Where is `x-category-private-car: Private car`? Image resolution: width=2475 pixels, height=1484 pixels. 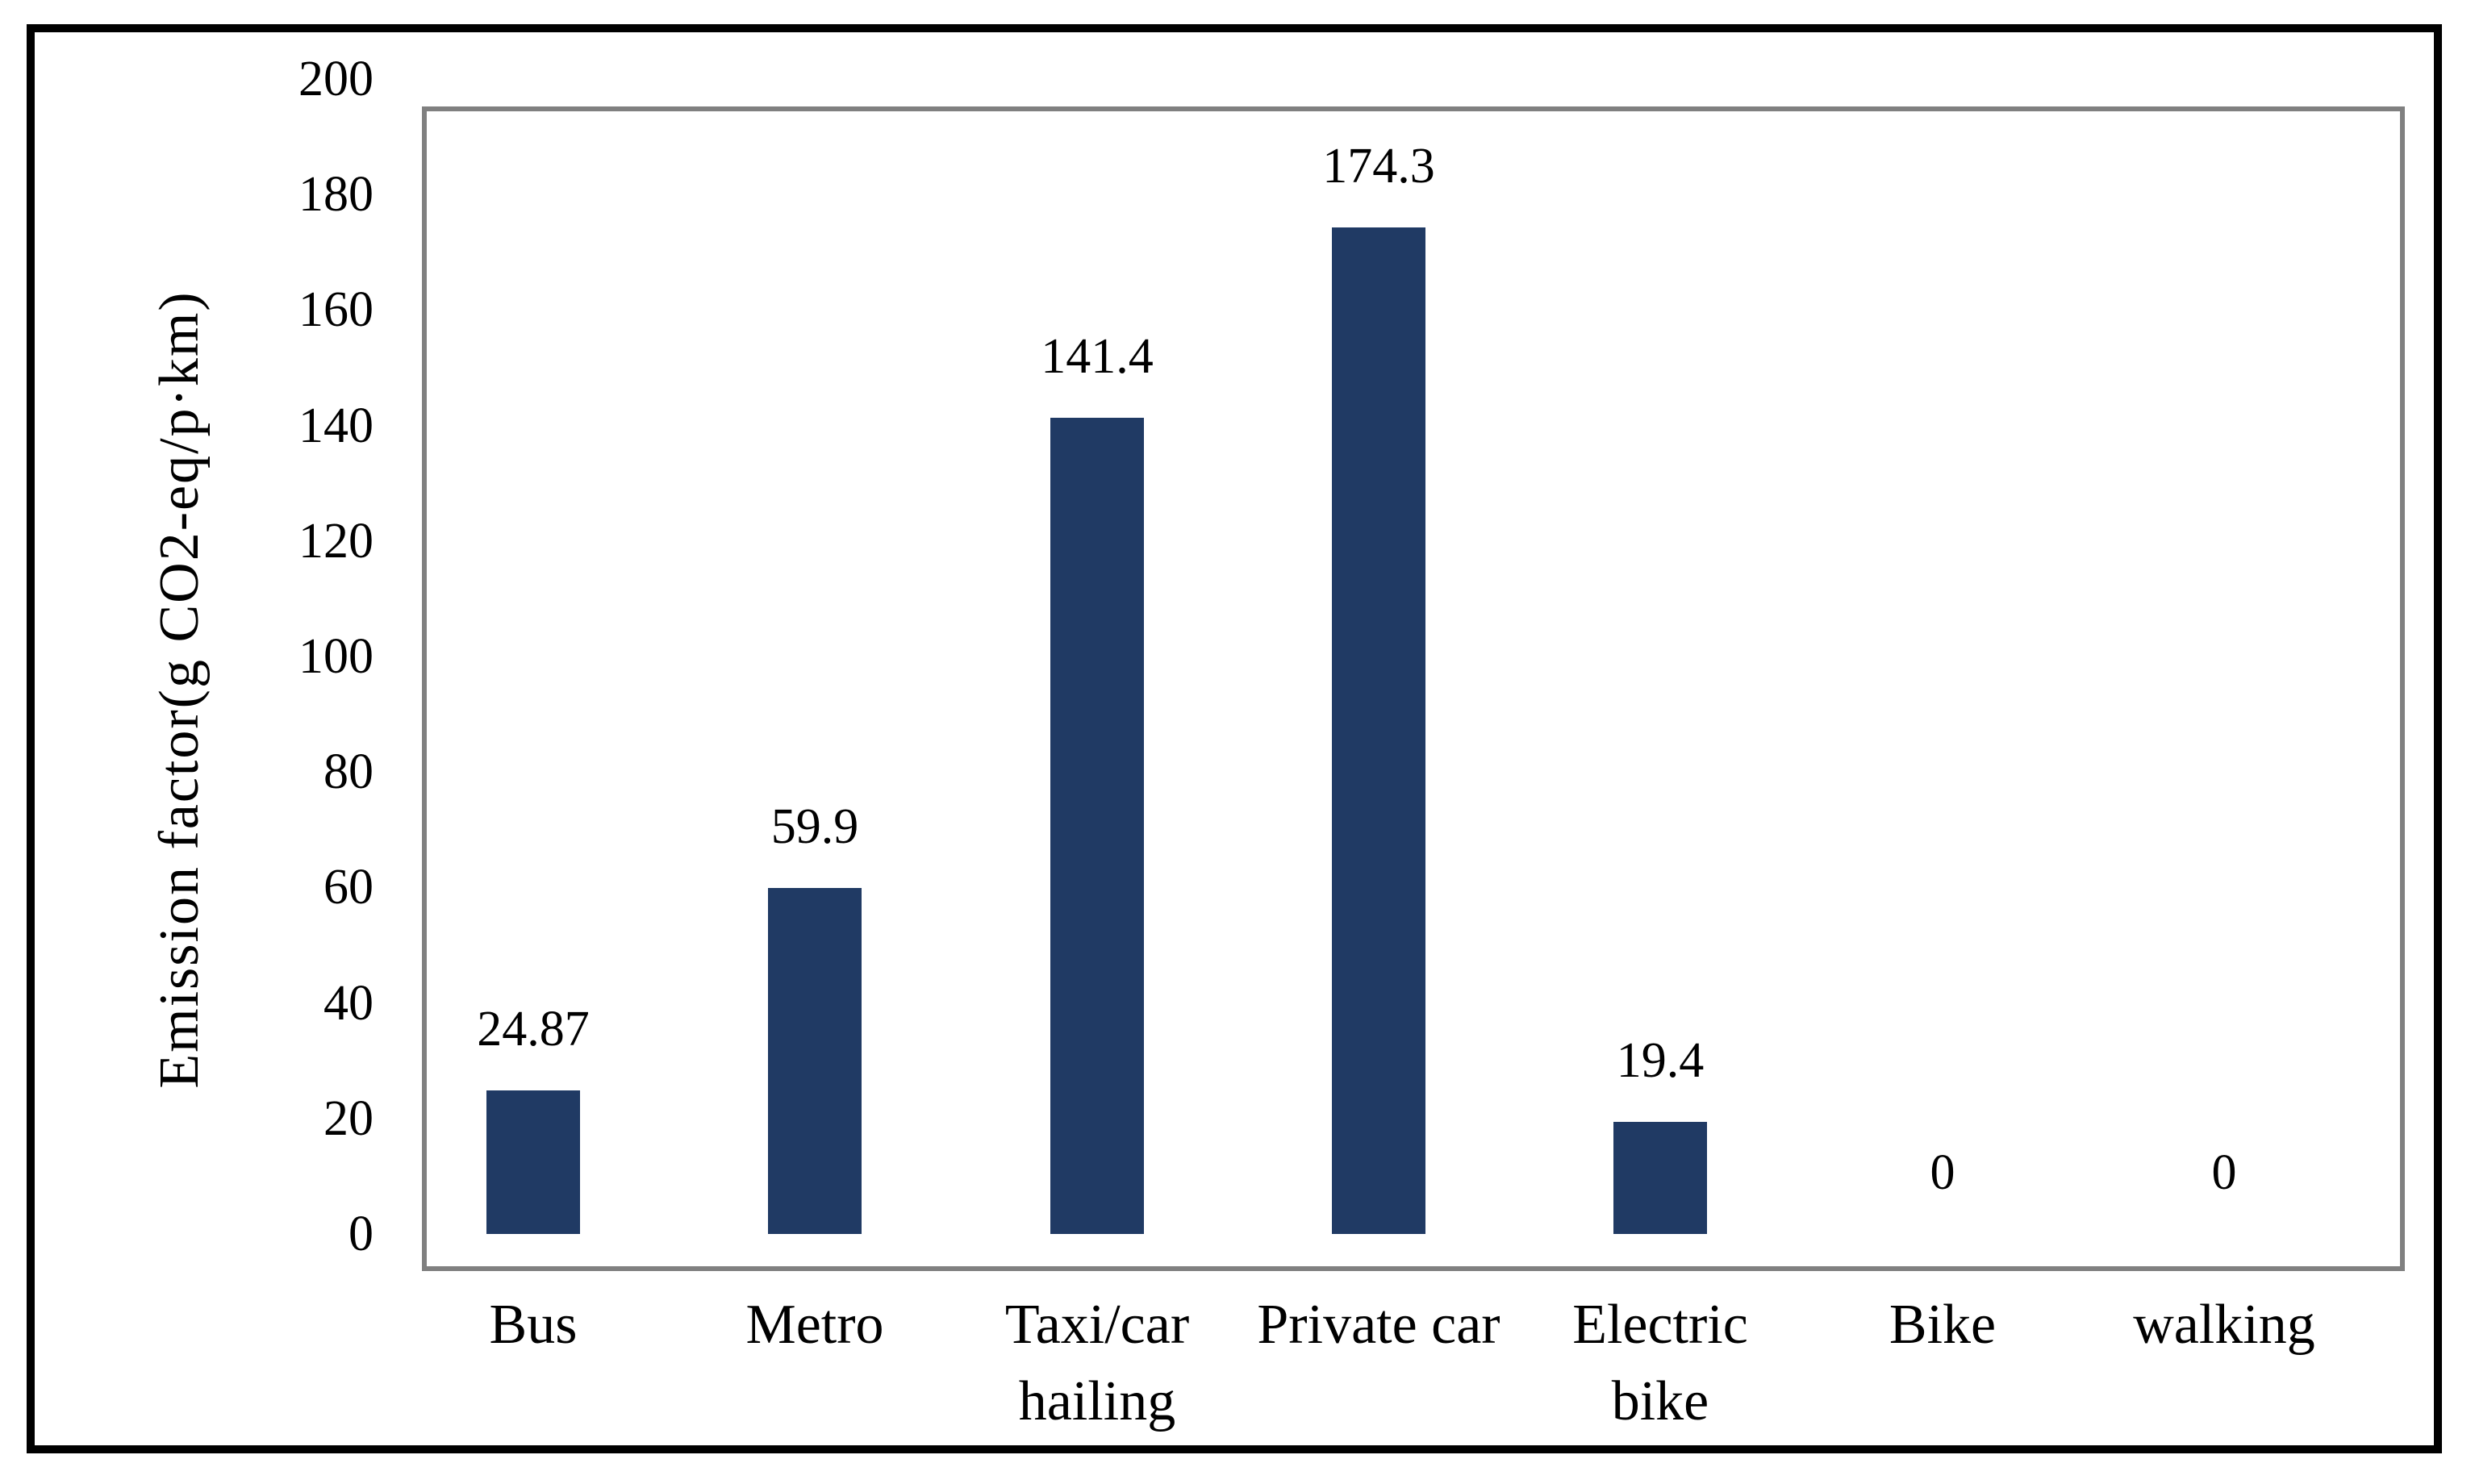
x-category-private-car: Private car is located at coordinates (1378, 1324).